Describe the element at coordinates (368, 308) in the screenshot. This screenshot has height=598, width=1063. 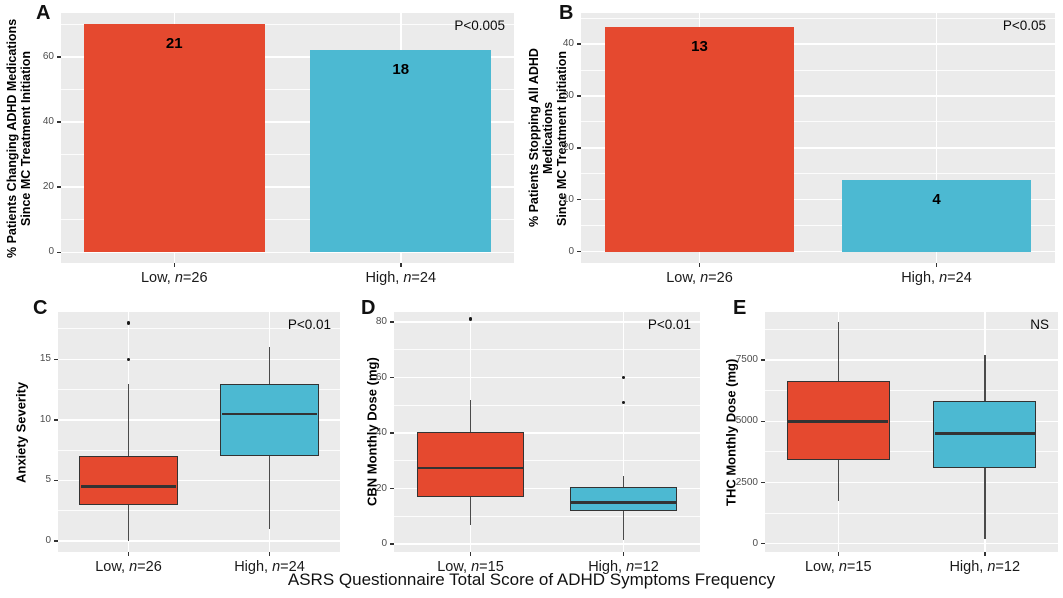
I see `panel-letter-d: D` at that location.